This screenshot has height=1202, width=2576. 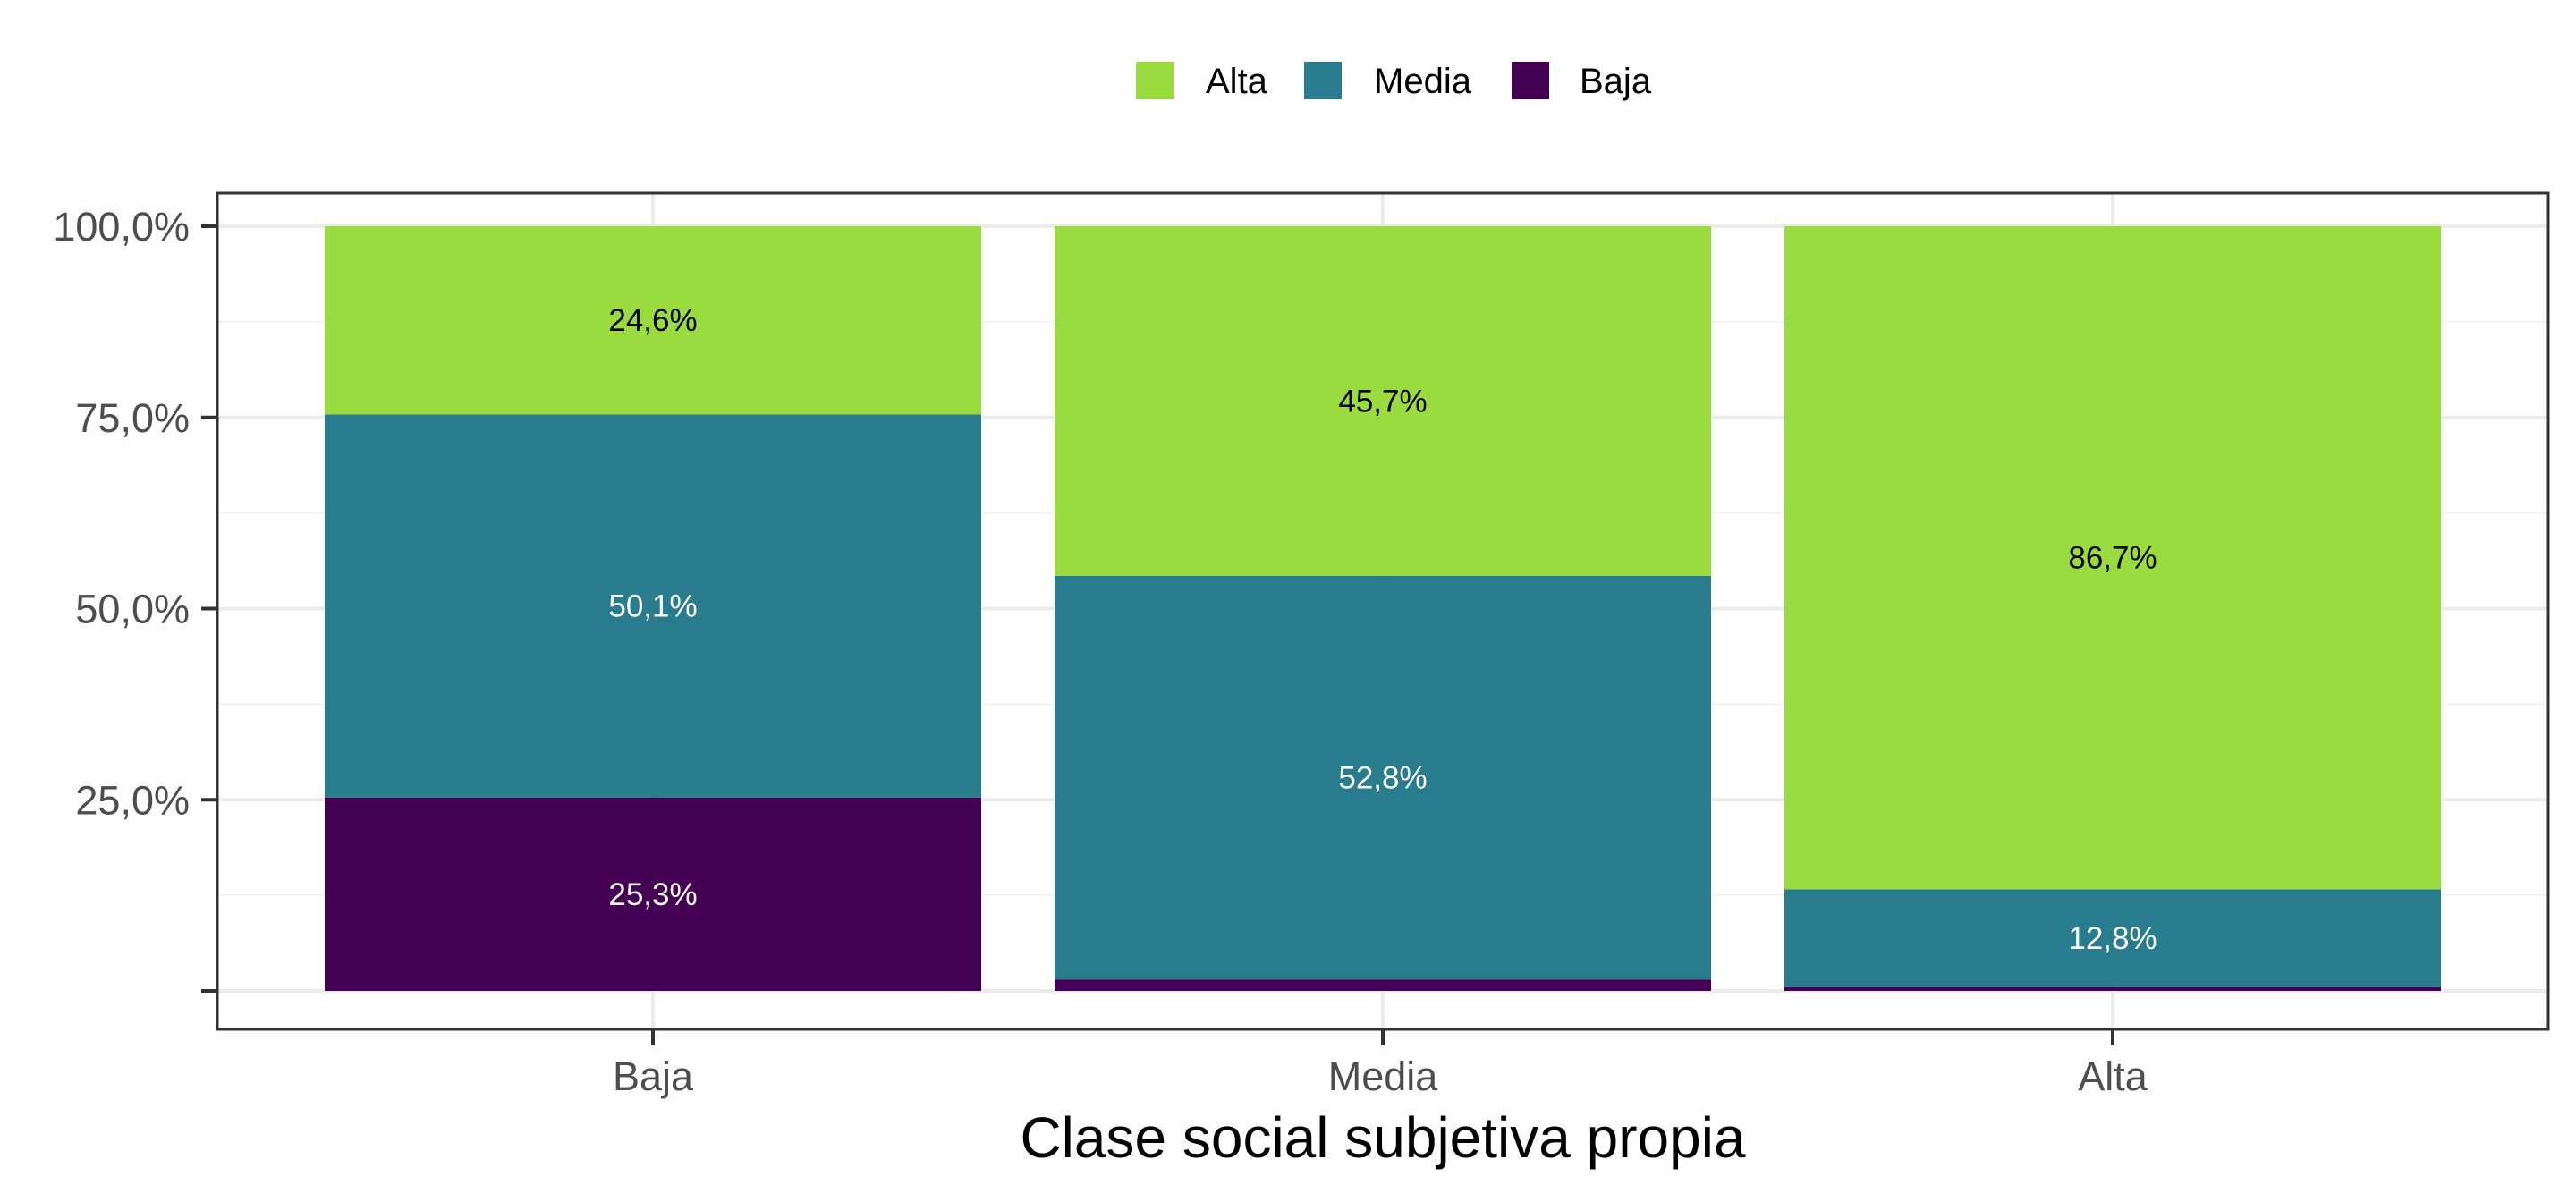 I want to click on bar-value-label: 45,7%, so click(x=1382, y=401).